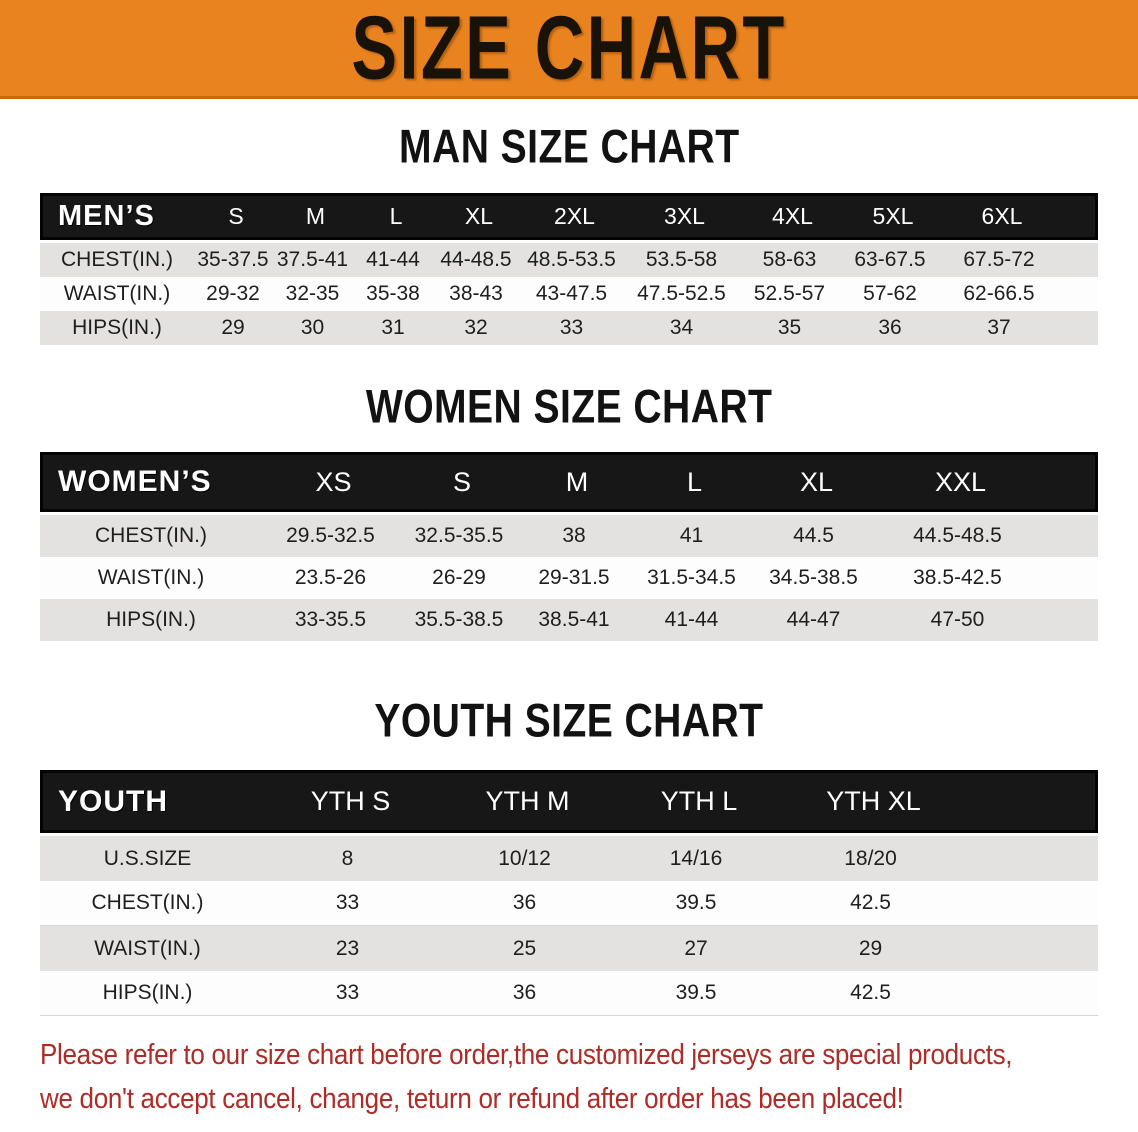 The height and width of the screenshot is (1132, 1138). Describe the element at coordinates (524, 858) in the screenshot. I see `size-value-cell: 10/12` at that location.